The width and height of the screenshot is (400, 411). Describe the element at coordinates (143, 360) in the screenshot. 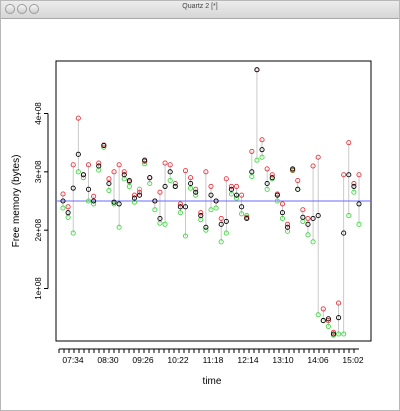

I see `x-tick-label: 09:26` at that location.